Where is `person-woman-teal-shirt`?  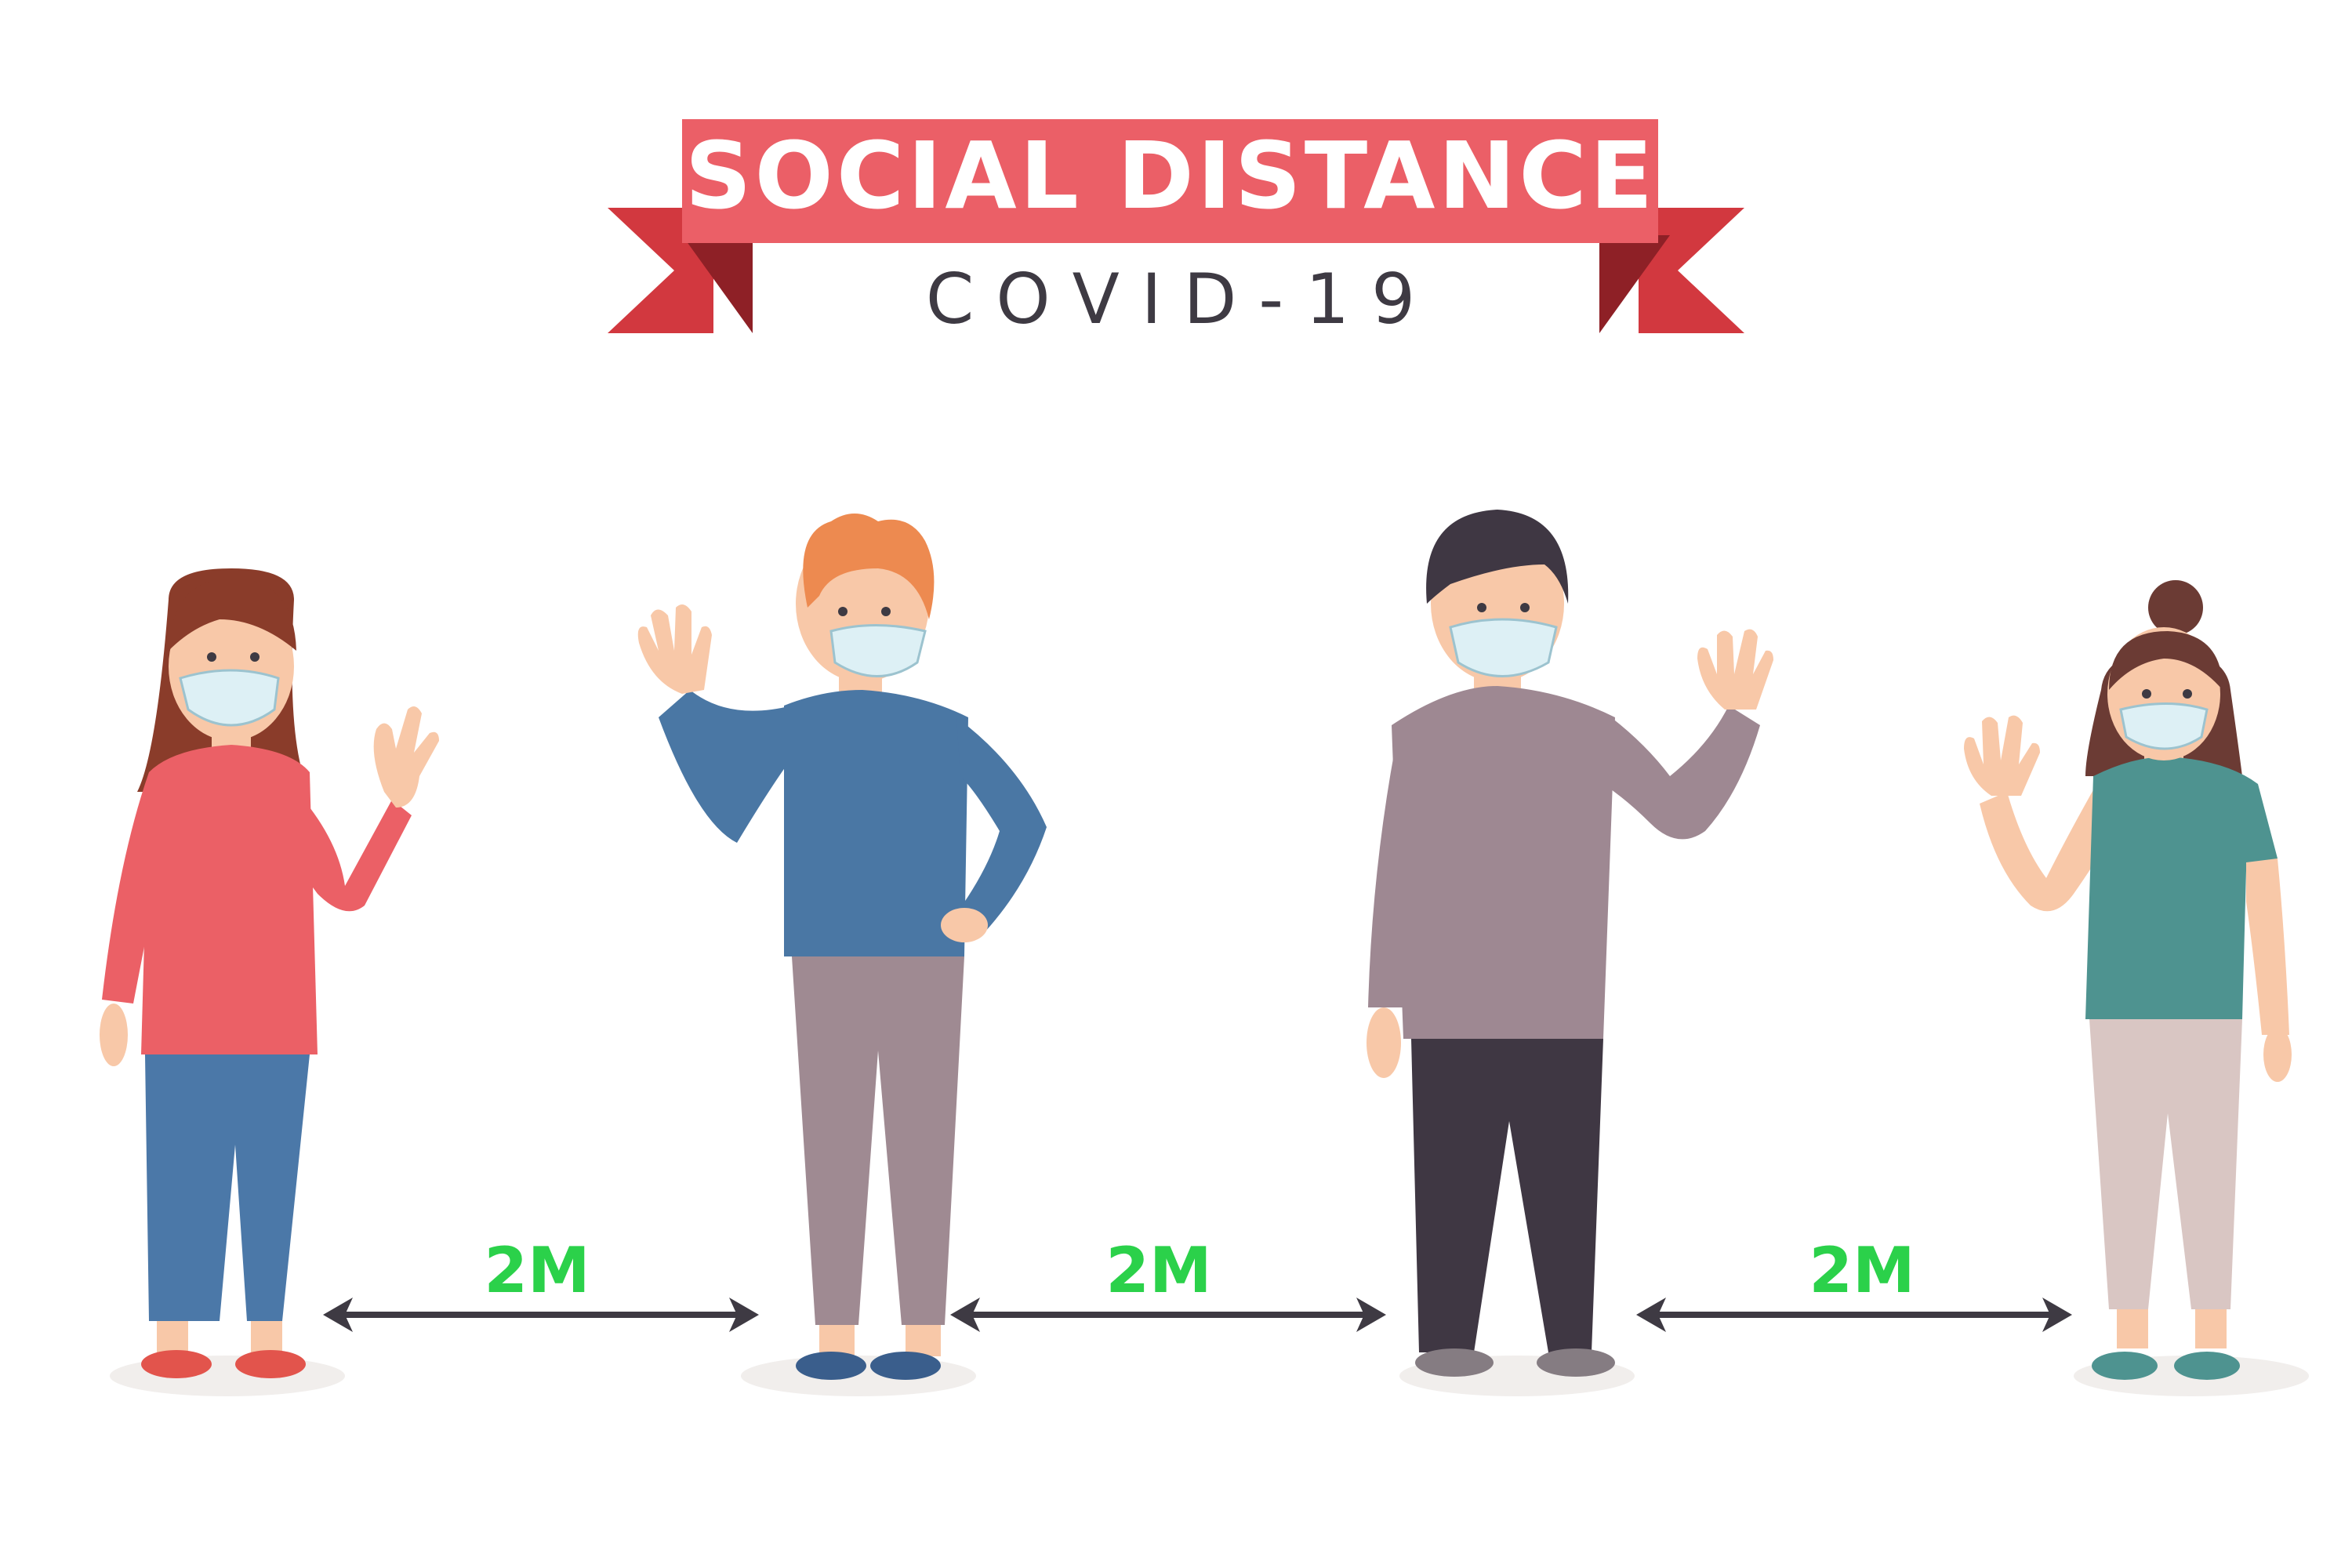
person-woman-teal-shirt is located at coordinates (2128, 980).